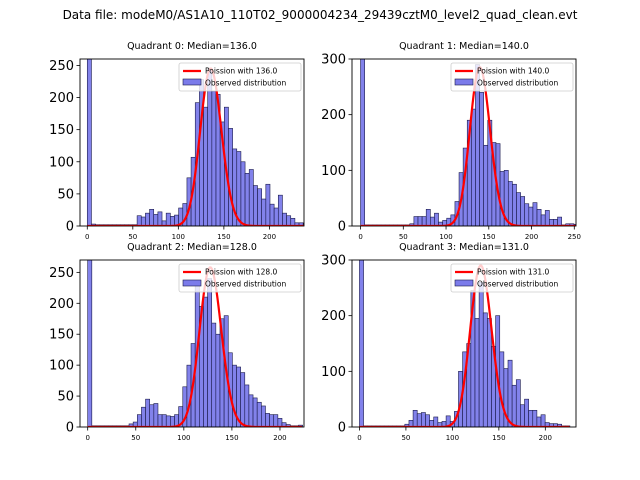 The height and width of the screenshot is (480, 640). I want to click on panel-title: Quadrant 3: Median=131.0, so click(464, 247).